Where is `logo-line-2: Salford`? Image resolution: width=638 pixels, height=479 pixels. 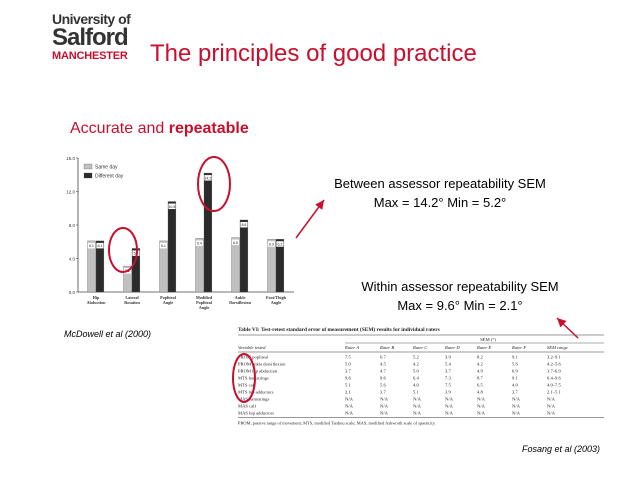
logo-line-2: Salford is located at coordinates (90, 37).